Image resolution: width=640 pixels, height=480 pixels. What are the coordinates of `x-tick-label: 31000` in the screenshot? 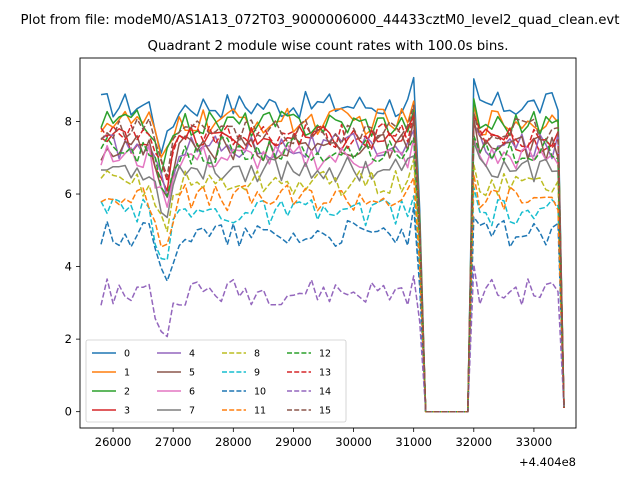 It's located at (413, 442).